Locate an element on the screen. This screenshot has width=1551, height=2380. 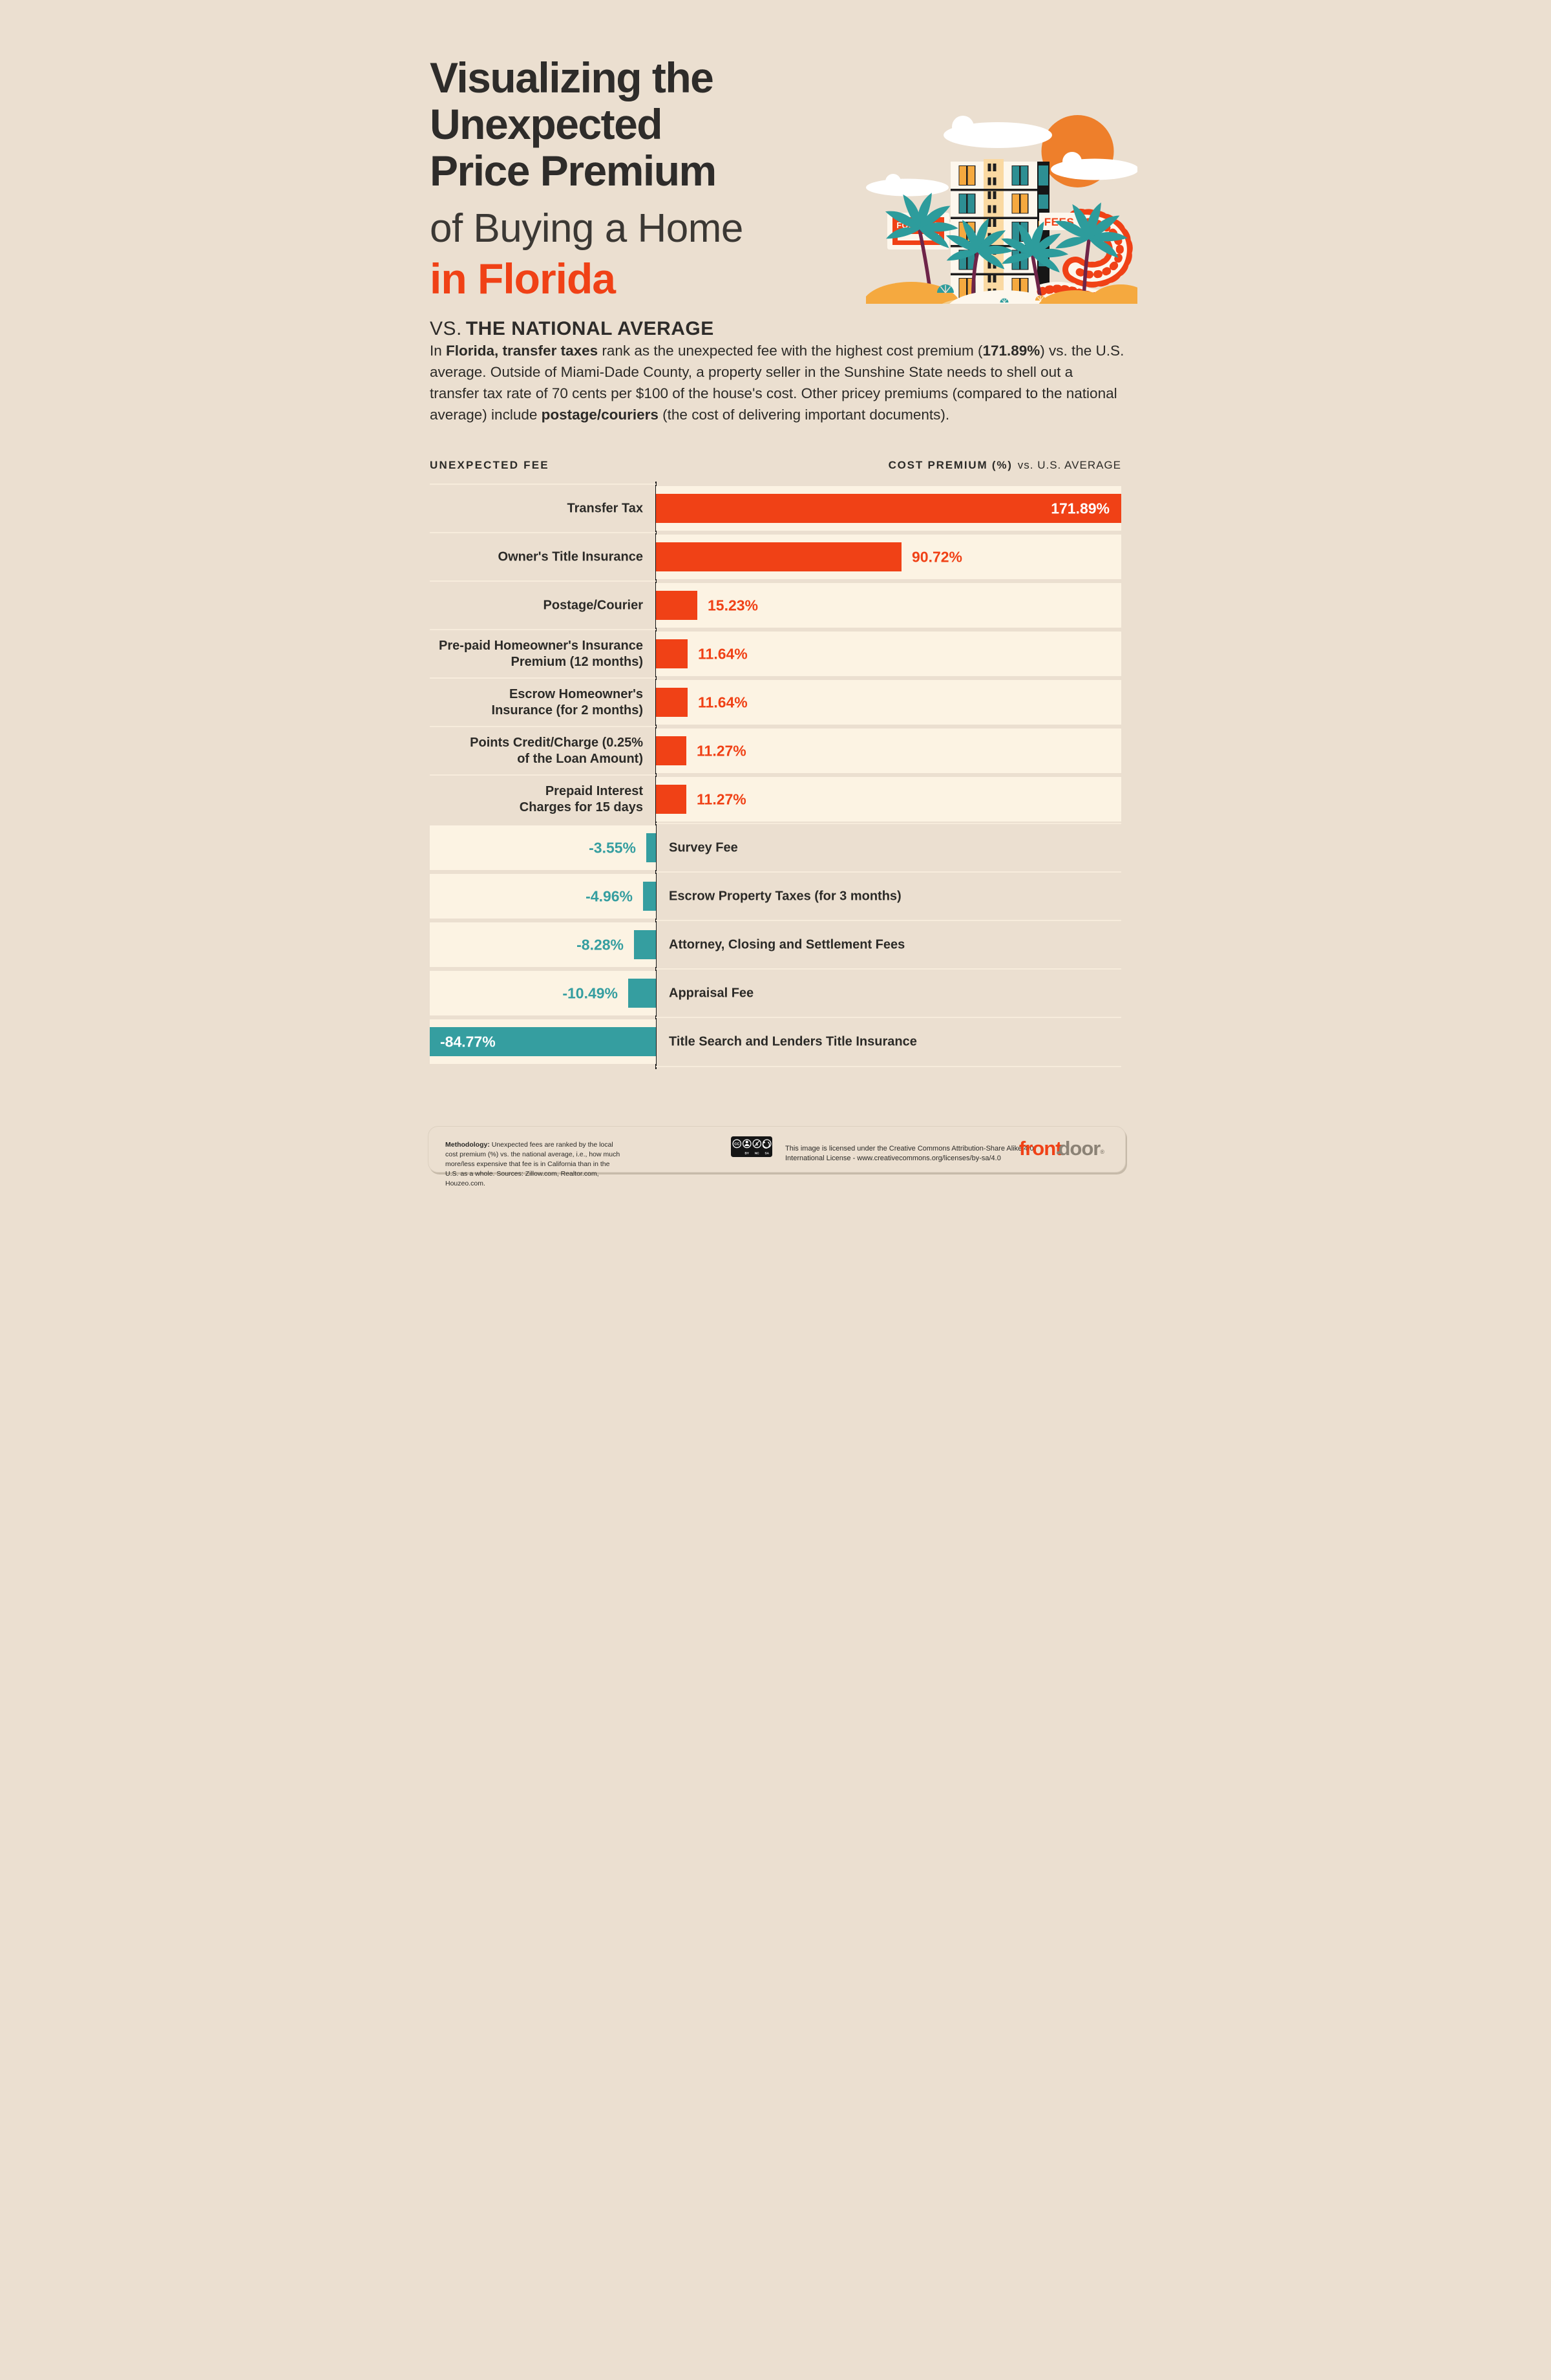
fee-label: Owner's Title Insurance is located at coordinates (570, 556).